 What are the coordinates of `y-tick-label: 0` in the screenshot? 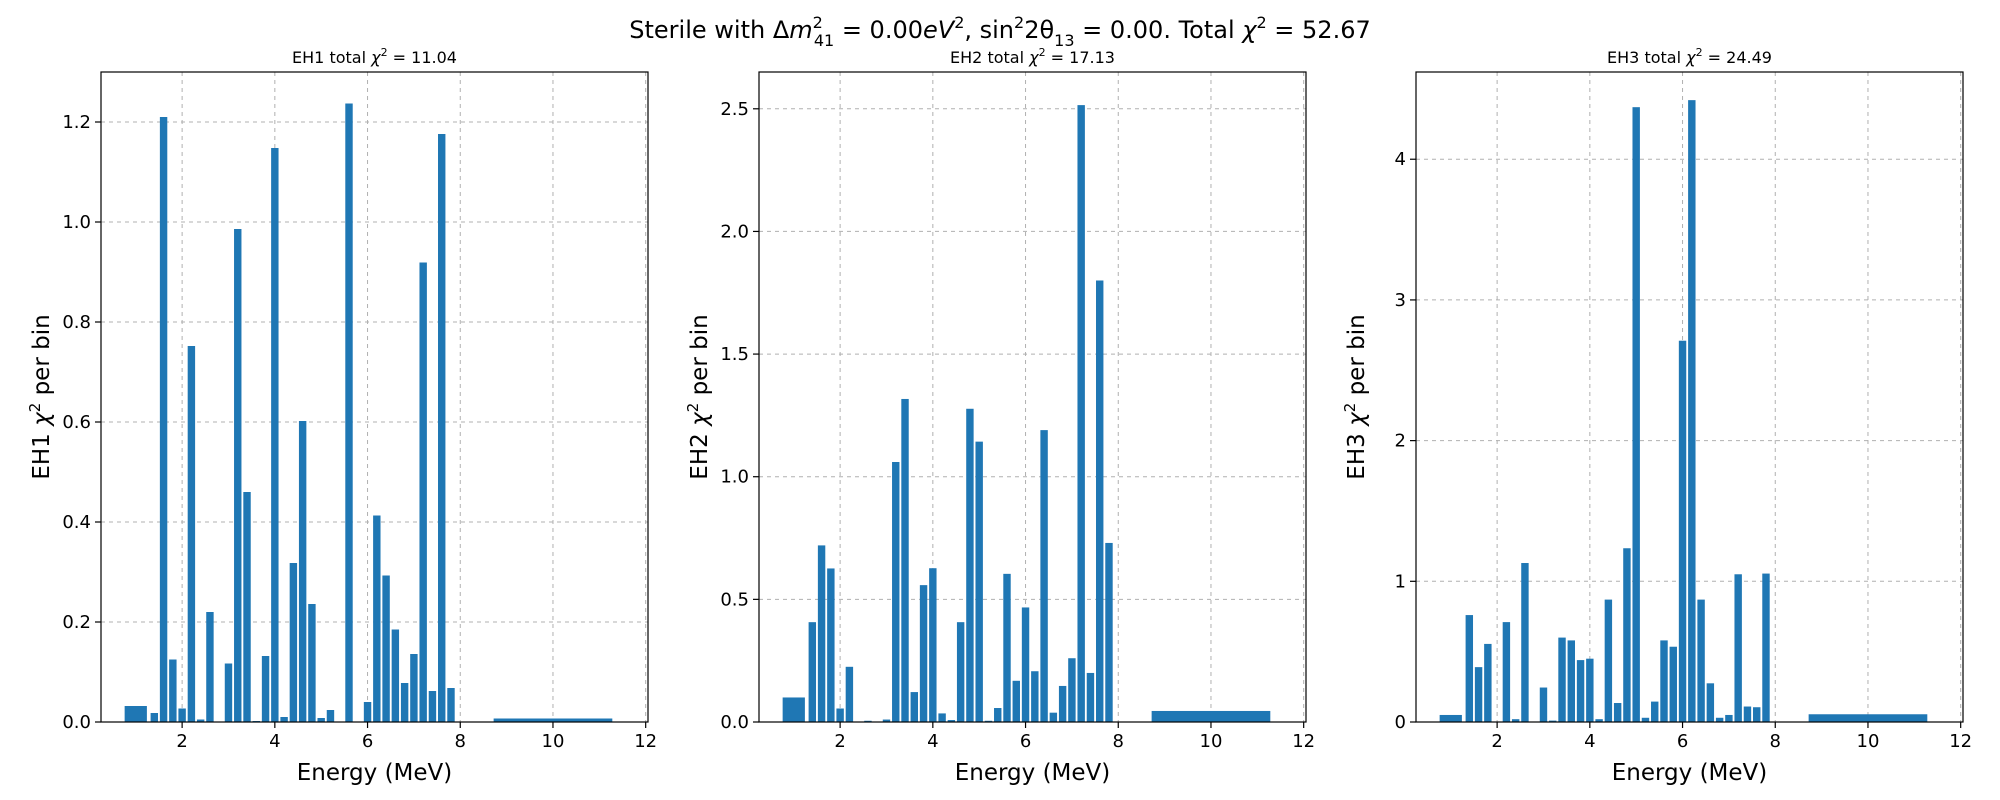 It's located at (1400, 722).